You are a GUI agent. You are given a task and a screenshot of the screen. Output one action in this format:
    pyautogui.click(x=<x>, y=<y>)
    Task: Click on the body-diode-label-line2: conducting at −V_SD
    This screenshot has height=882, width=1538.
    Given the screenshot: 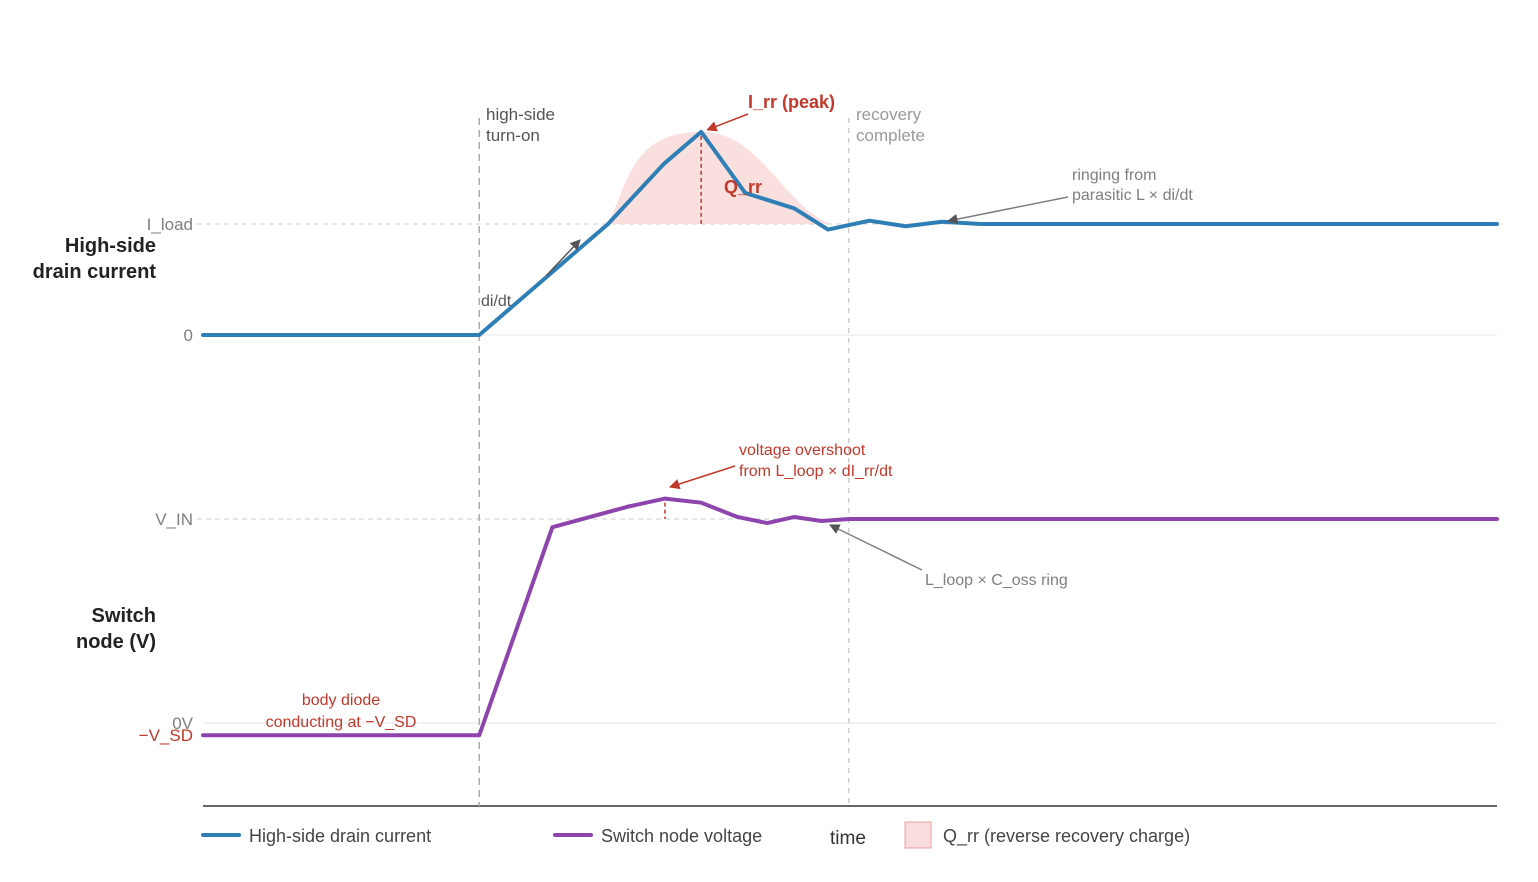 What is the action you would take?
    pyautogui.click(x=341, y=722)
    